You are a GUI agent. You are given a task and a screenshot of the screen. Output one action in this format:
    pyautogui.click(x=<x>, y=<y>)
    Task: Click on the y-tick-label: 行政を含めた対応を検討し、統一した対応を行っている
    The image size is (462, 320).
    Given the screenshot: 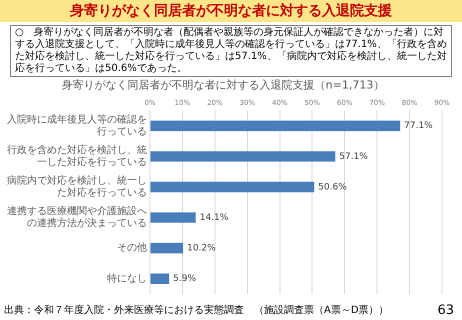 What is the action you would take?
    pyautogui.click(x=77, y=156)
    